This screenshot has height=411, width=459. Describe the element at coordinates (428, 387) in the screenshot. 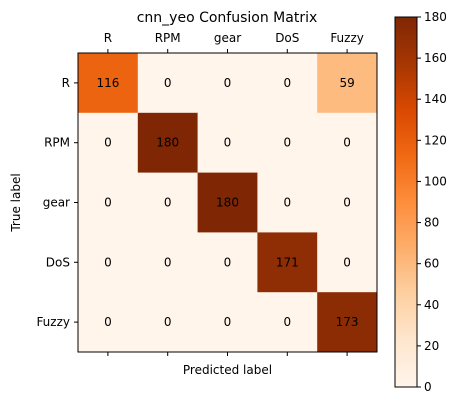

I see `colorbar-tick-label: 0` at that location.